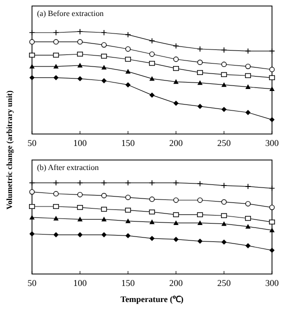 The width and height of the screenshot is (285, 316). What do you see at coordinates (176, 283) in the screenshot?
I see `x-tick-label: 200` at bounding box center [176, 283].